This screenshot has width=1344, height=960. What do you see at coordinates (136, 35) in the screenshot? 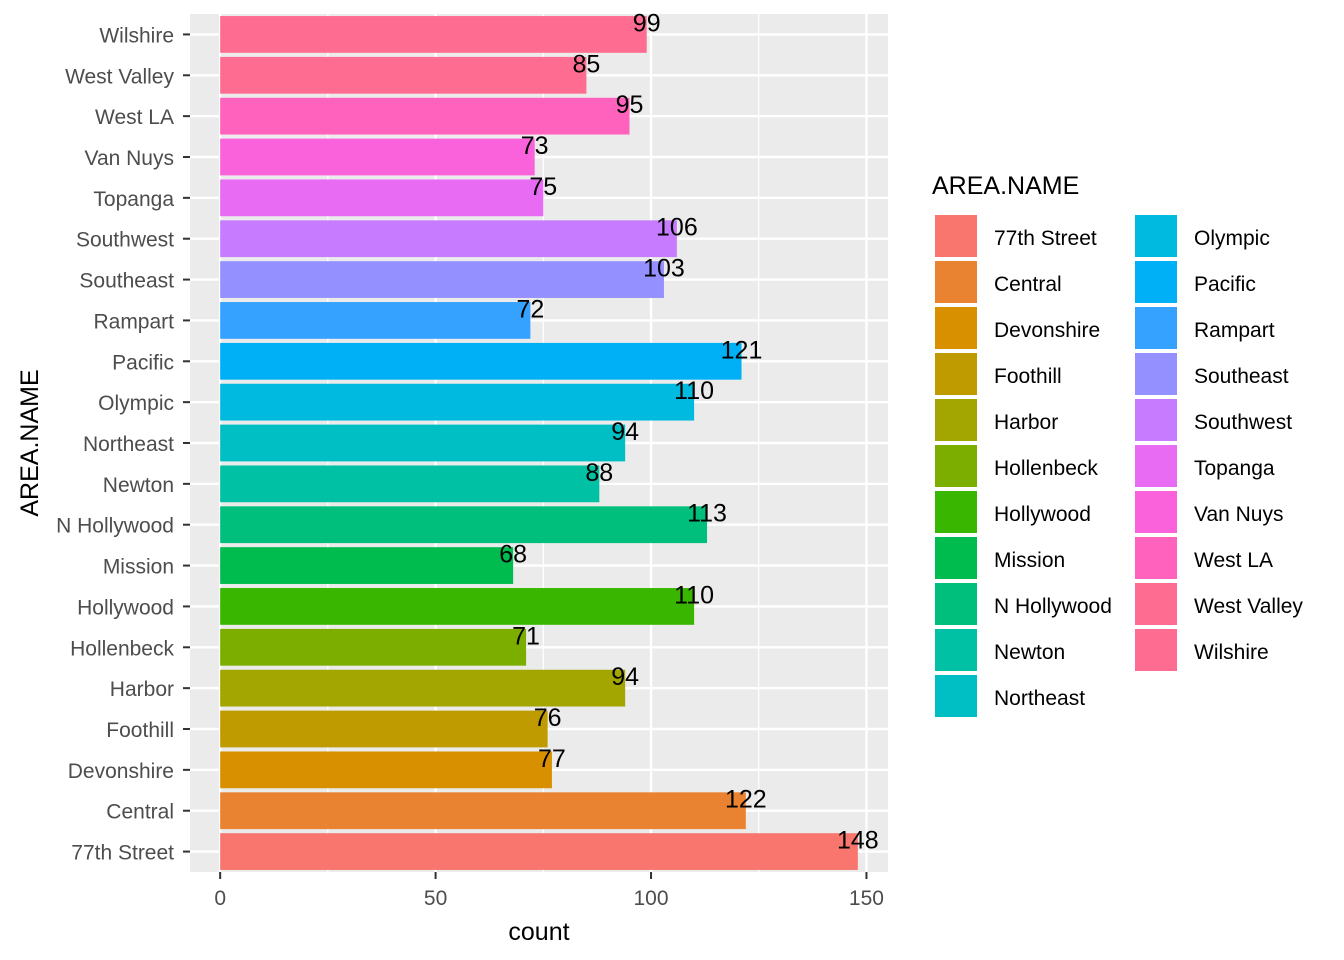
I see `y-tick-label: Wilshire` at bounding box center [136, 35].